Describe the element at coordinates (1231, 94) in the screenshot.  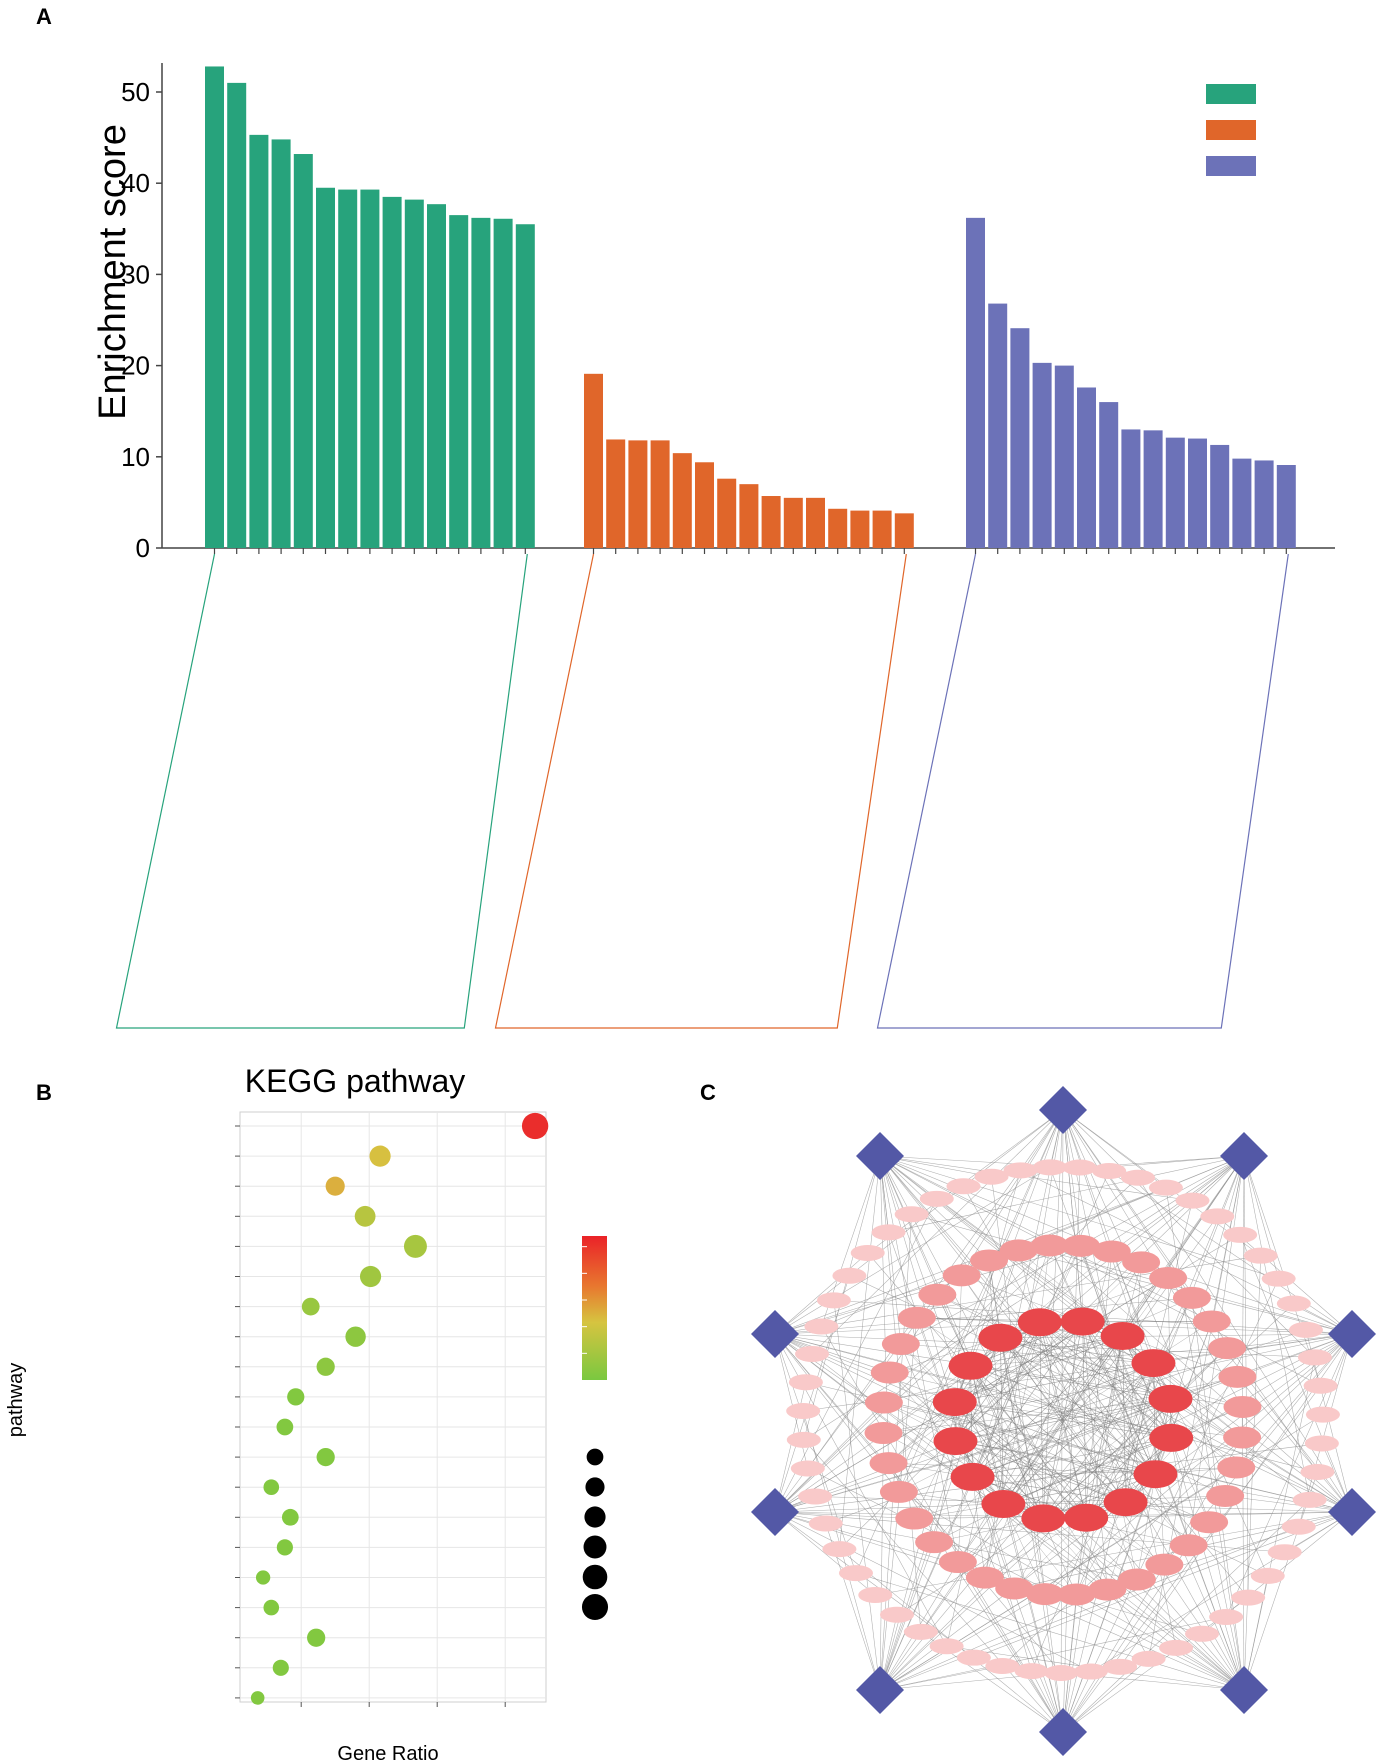
I see `legend-swatch` at that location.